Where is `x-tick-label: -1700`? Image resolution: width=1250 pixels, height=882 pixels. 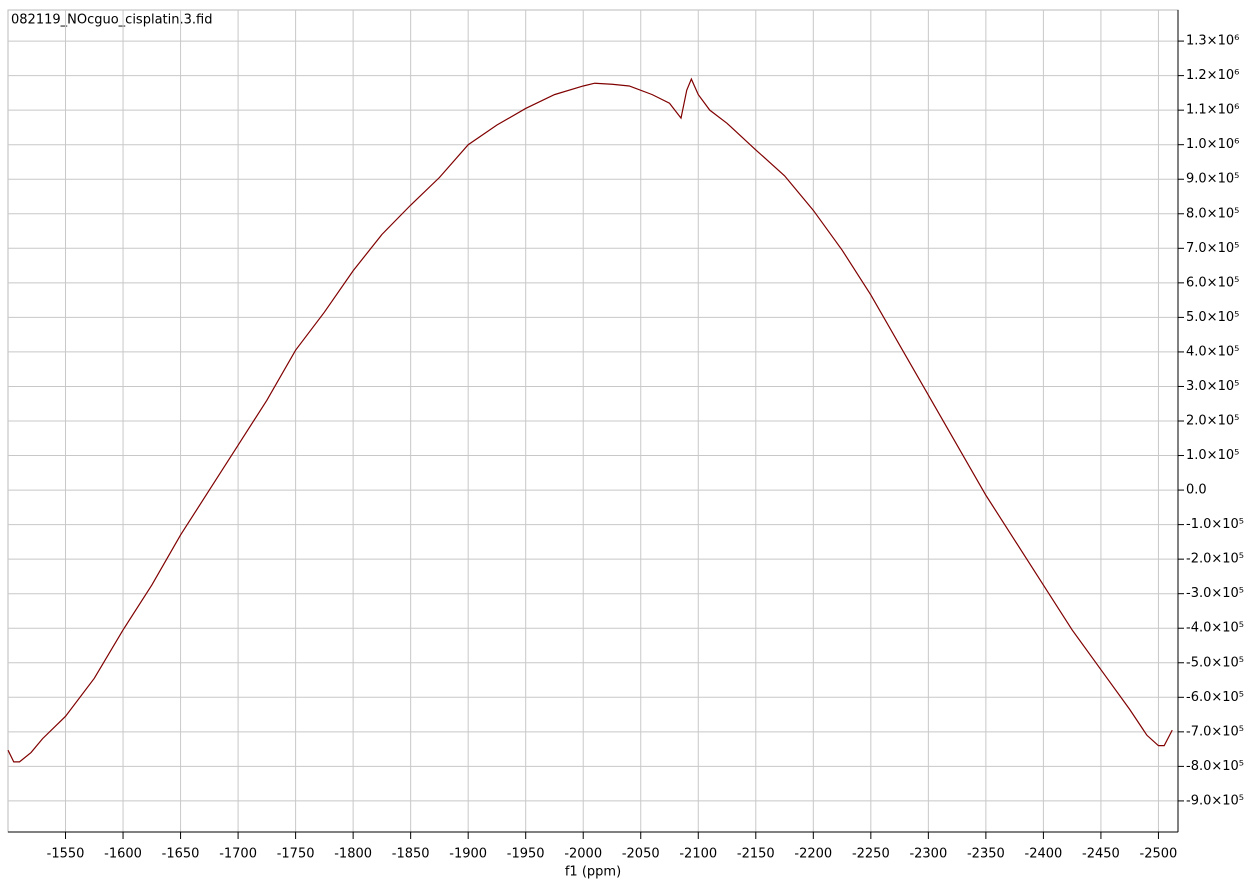
x-tick-label: -1700 is located at coordinates (238, 854).